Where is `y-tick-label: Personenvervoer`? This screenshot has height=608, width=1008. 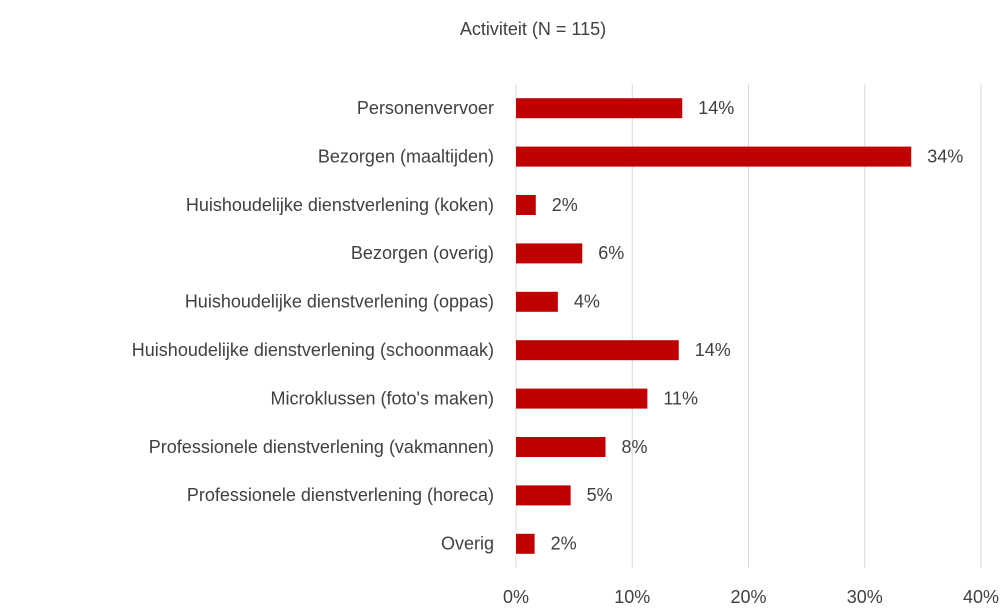
y-tick-label: Personenvervoer is located at coordinates (425, 108).